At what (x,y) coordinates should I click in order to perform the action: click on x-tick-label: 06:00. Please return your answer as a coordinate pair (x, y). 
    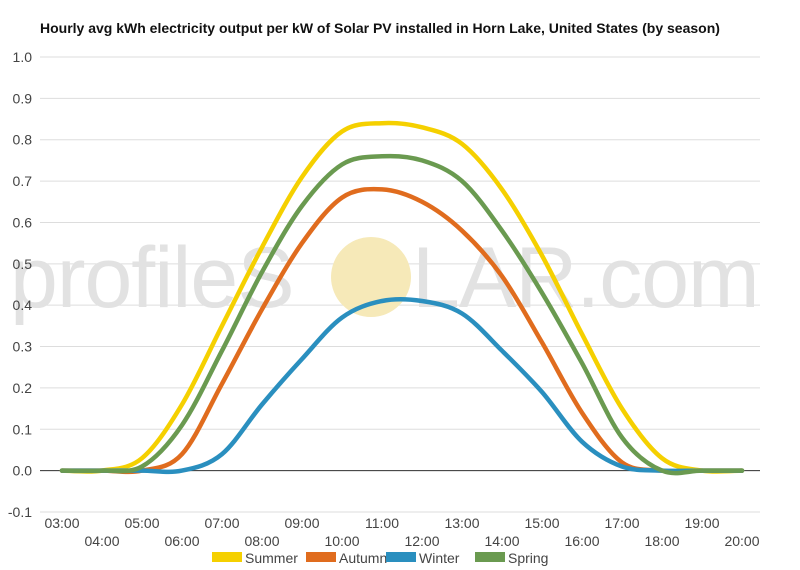
    Looking at the image, I should click on (181, 541).